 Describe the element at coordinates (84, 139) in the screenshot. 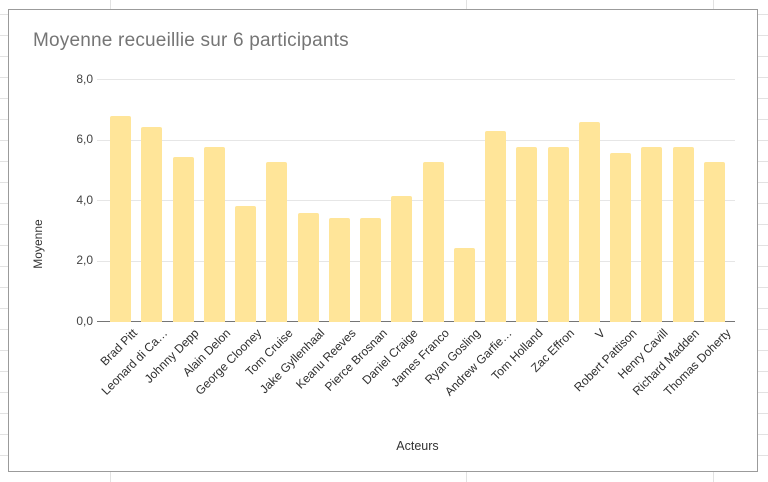

I see `y-tick-label: 6,0` at that location.